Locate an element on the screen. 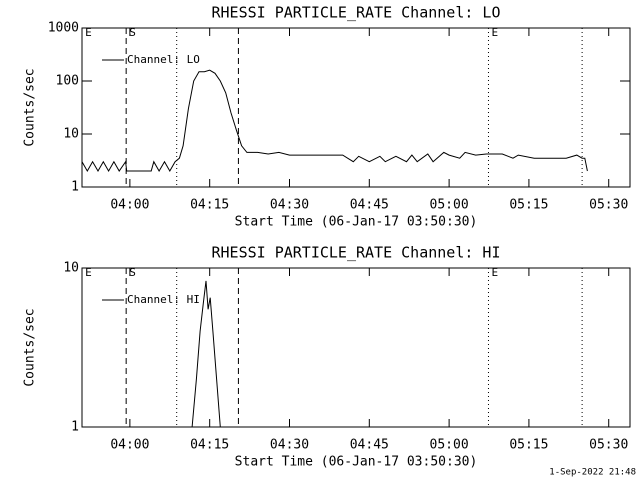 Image resolution: width=640 pixels, height=480 pixels. footer: 1-Sep-2022 21:48 is located at coordinates (592, 473).